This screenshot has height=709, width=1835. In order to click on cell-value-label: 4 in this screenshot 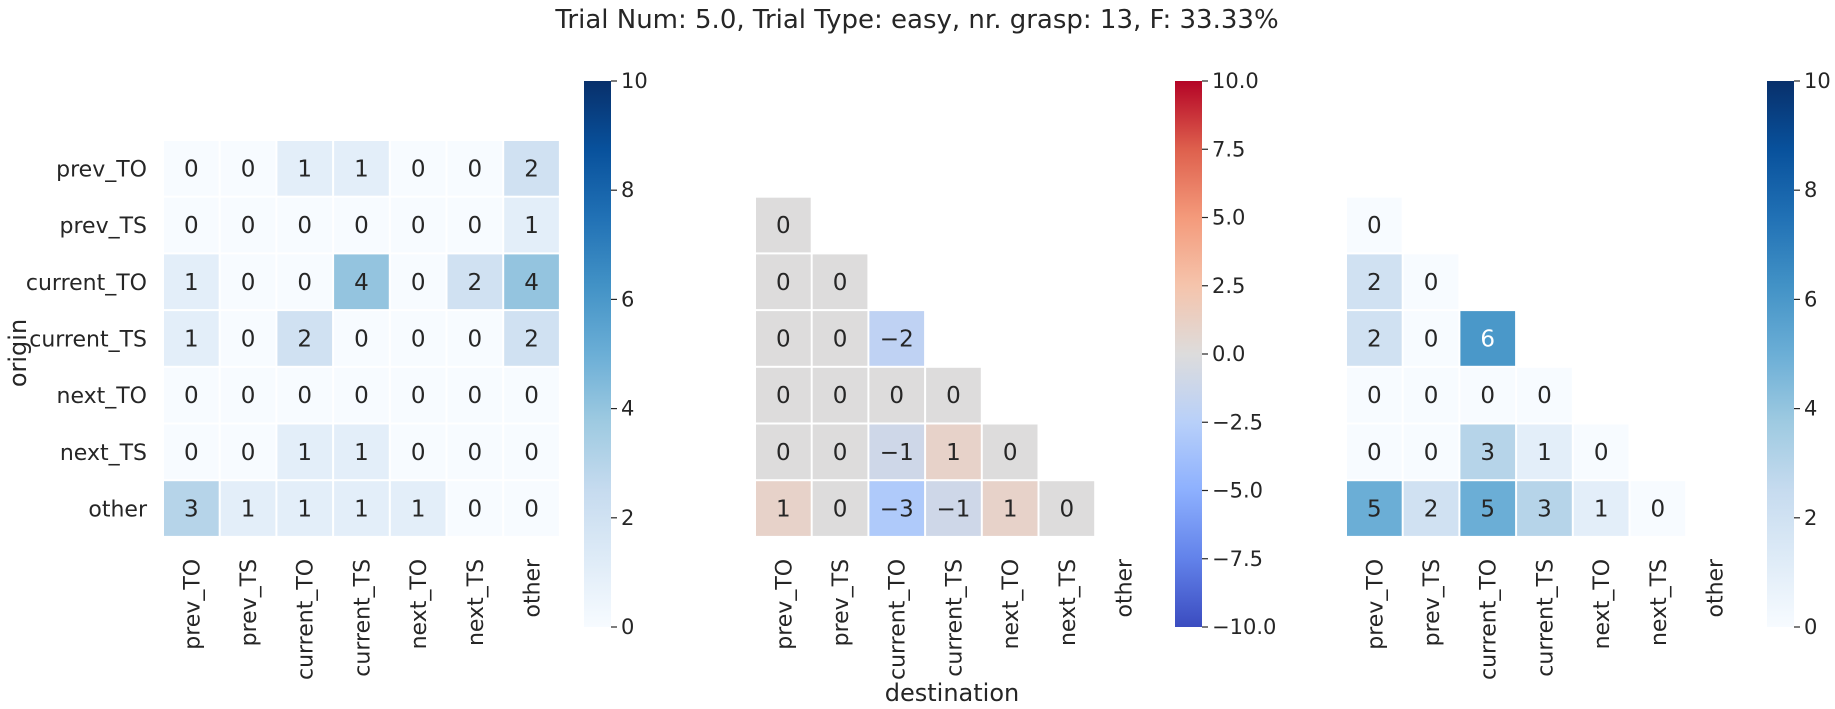, I will do `click(361, 283)`.